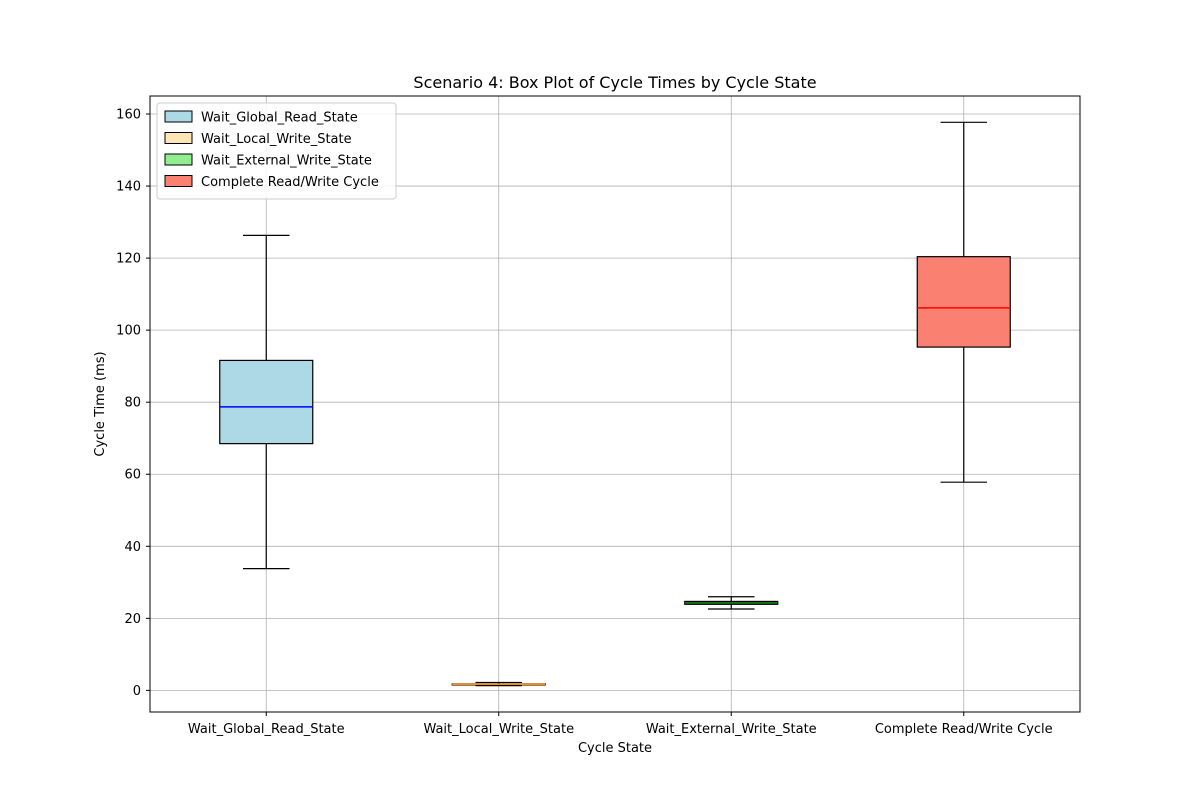  What do you see at coordinates (132, 403) in the screenshot?
I see `y-tick-label: 80` at bounding box center [132, 403].